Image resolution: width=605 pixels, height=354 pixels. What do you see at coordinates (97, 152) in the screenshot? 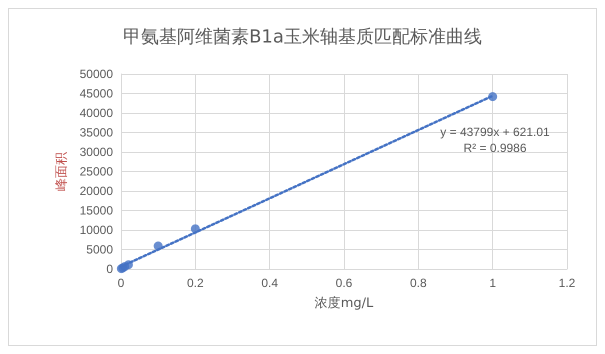
I see `y-tick-label: 30000` at bounding box center [97, 152].